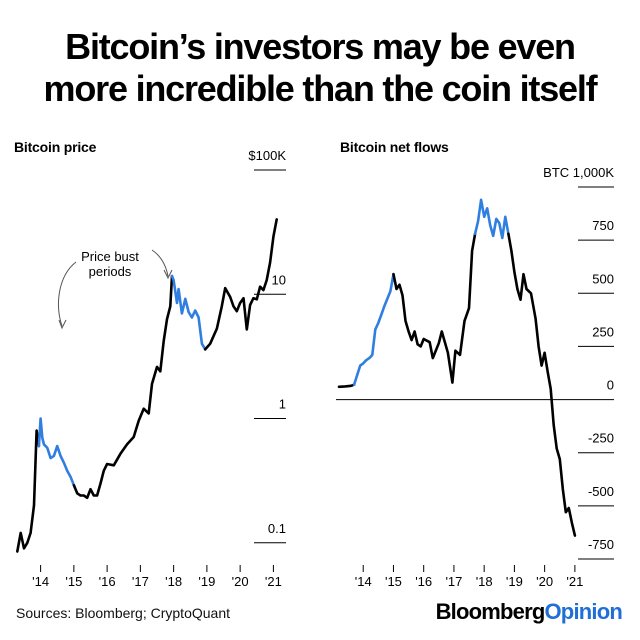  Describe the element at coordinates (490, 611) in the screenshot. I see `brand-bloomberg: Bloomberg` at that location.